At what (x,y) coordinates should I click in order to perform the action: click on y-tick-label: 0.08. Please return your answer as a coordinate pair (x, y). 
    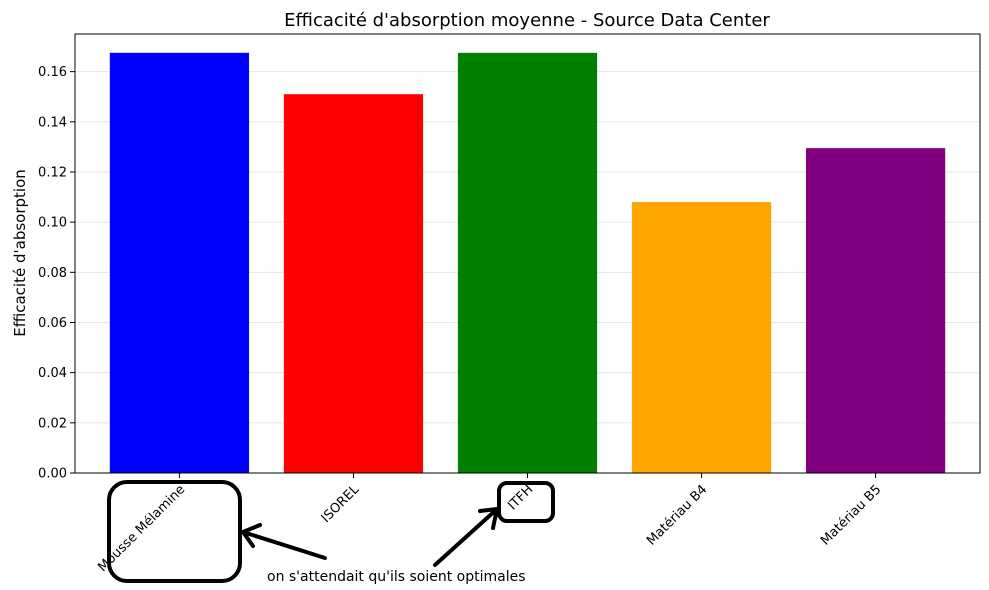
    Looking at the image, I should click on (52, 273).